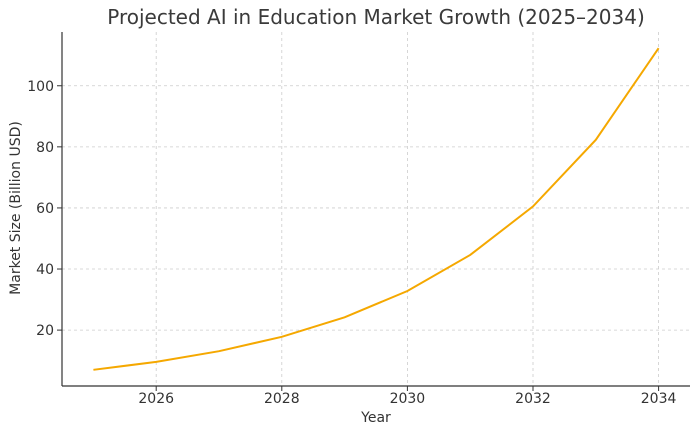 The height and width of the screenshot is (434, 700). Describe the element at coordinates (156, 399) in the screenshot. I see `x-tick-label: 2026` at that location.